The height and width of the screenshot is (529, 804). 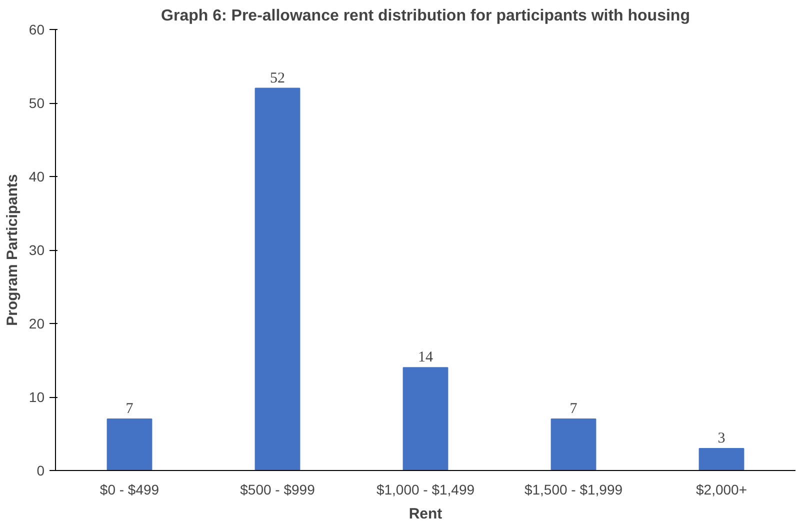 I want to click on y-tick-label: 0, so click(x=40, y=470).